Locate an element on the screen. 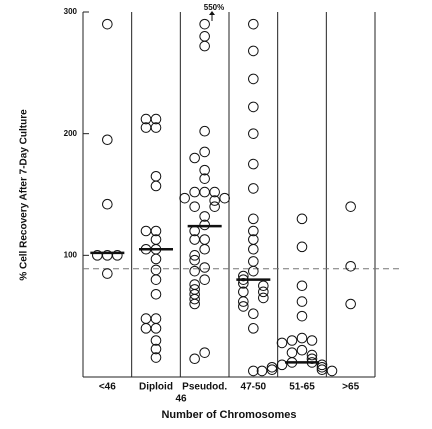 The image size is (432, 429). x-tick-label: <46 is located at coordinates (107, 387).